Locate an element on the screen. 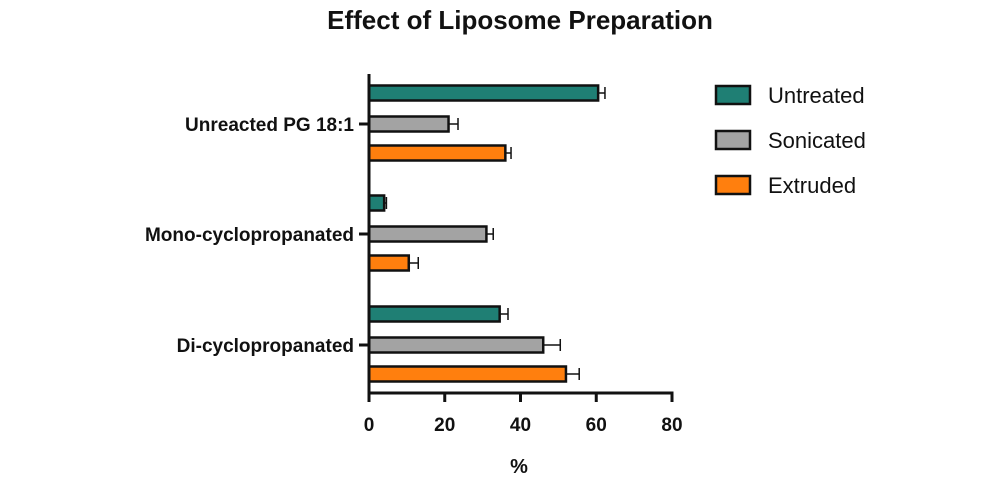 The width and height of the screenshot is (1005, 483). legend: Untreated Sonicated Extruded is located at coordinates (790, 140).